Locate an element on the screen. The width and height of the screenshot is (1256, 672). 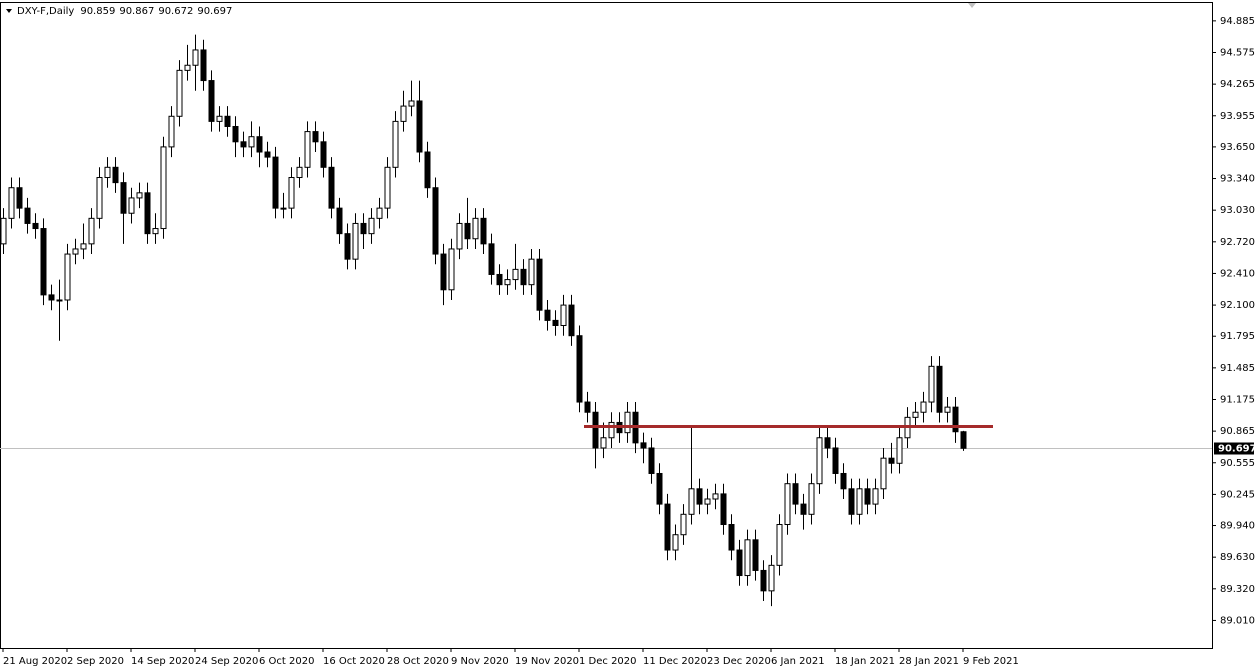
open-value: 90.859 is located at coordinates (97, 11).